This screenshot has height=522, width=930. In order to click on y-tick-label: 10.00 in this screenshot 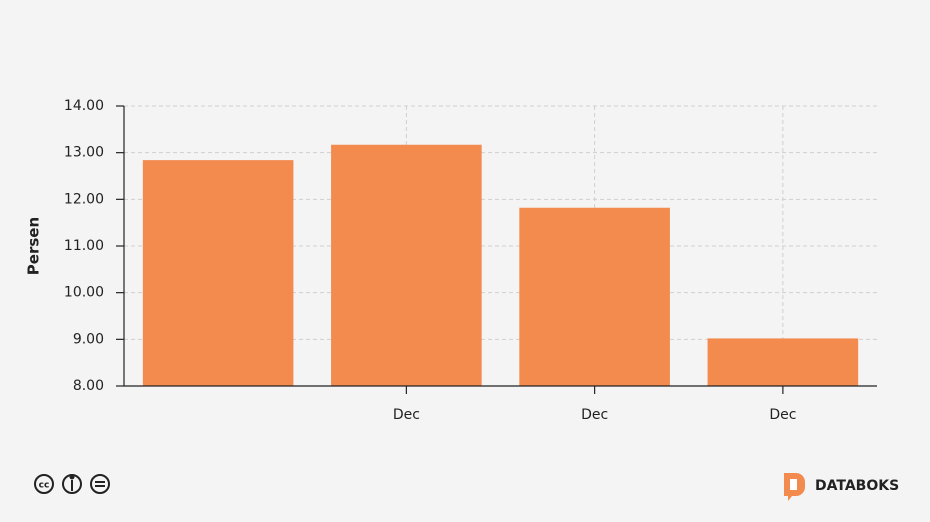, I will do `click(84, 293)`.